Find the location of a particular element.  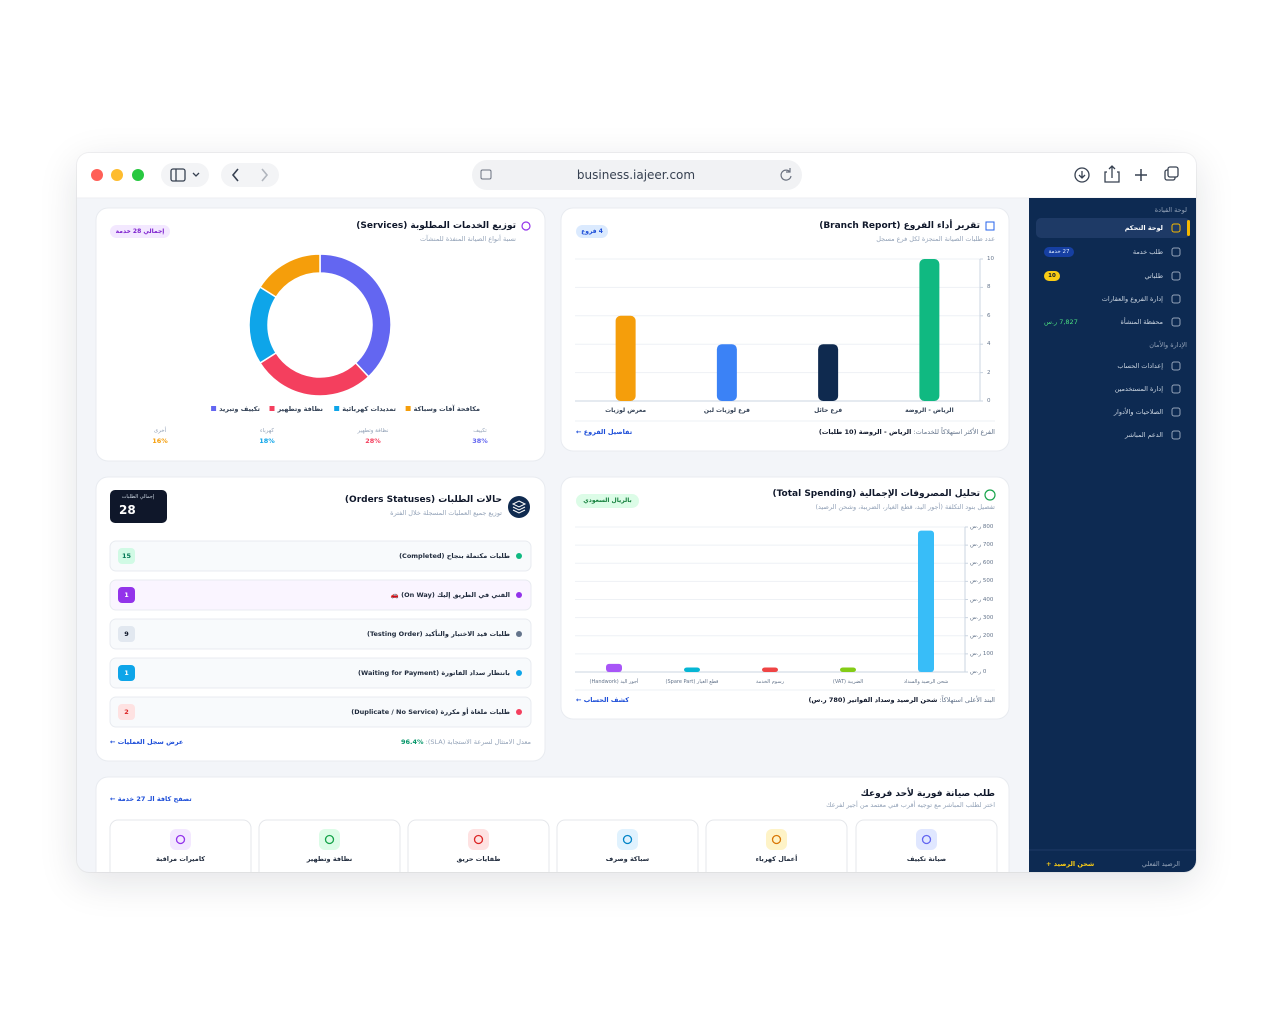

y-tick-label: 6 is located at coordinates (989, 315).